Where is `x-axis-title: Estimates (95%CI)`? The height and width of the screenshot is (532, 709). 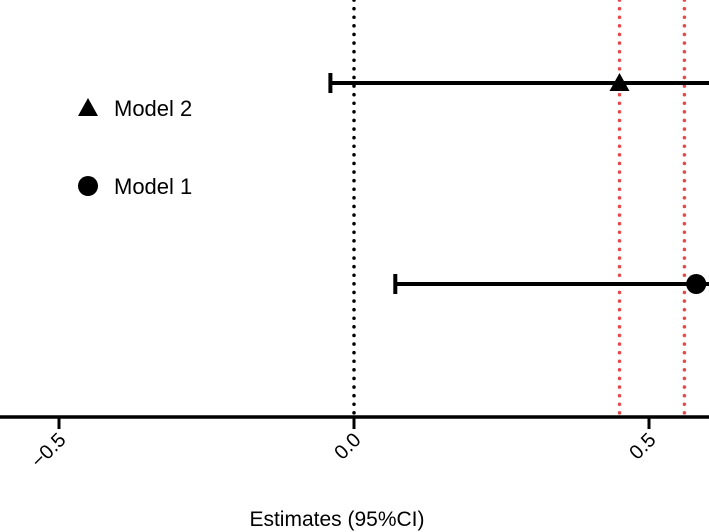 x-axis-title: Estimates (95%CI) is located at coordinates (336, 519).